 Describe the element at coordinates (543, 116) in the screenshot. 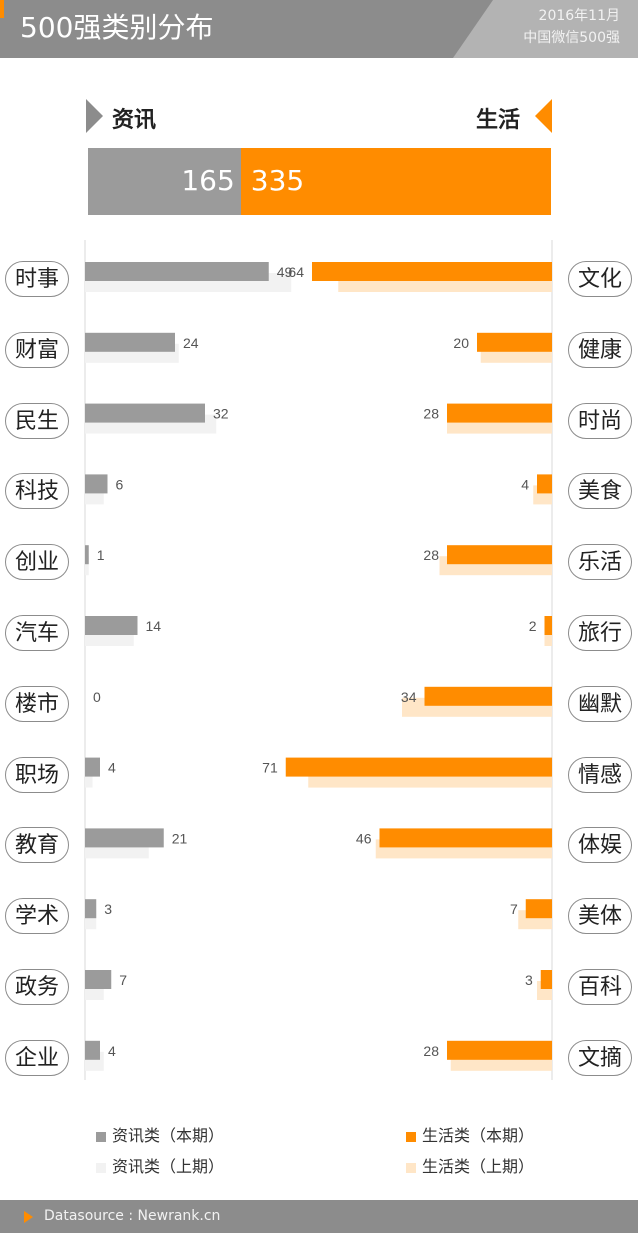

I see `right-arrow-icon` at that location.